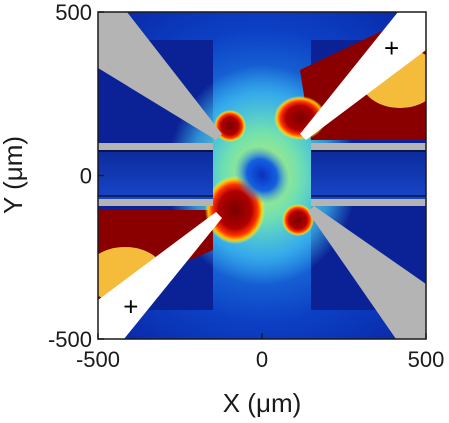 This screenshot has height=423, width=449. Describe the element at coordinates (86, 176) in the screenshot. I see `y-tick-label: 0` at that location.